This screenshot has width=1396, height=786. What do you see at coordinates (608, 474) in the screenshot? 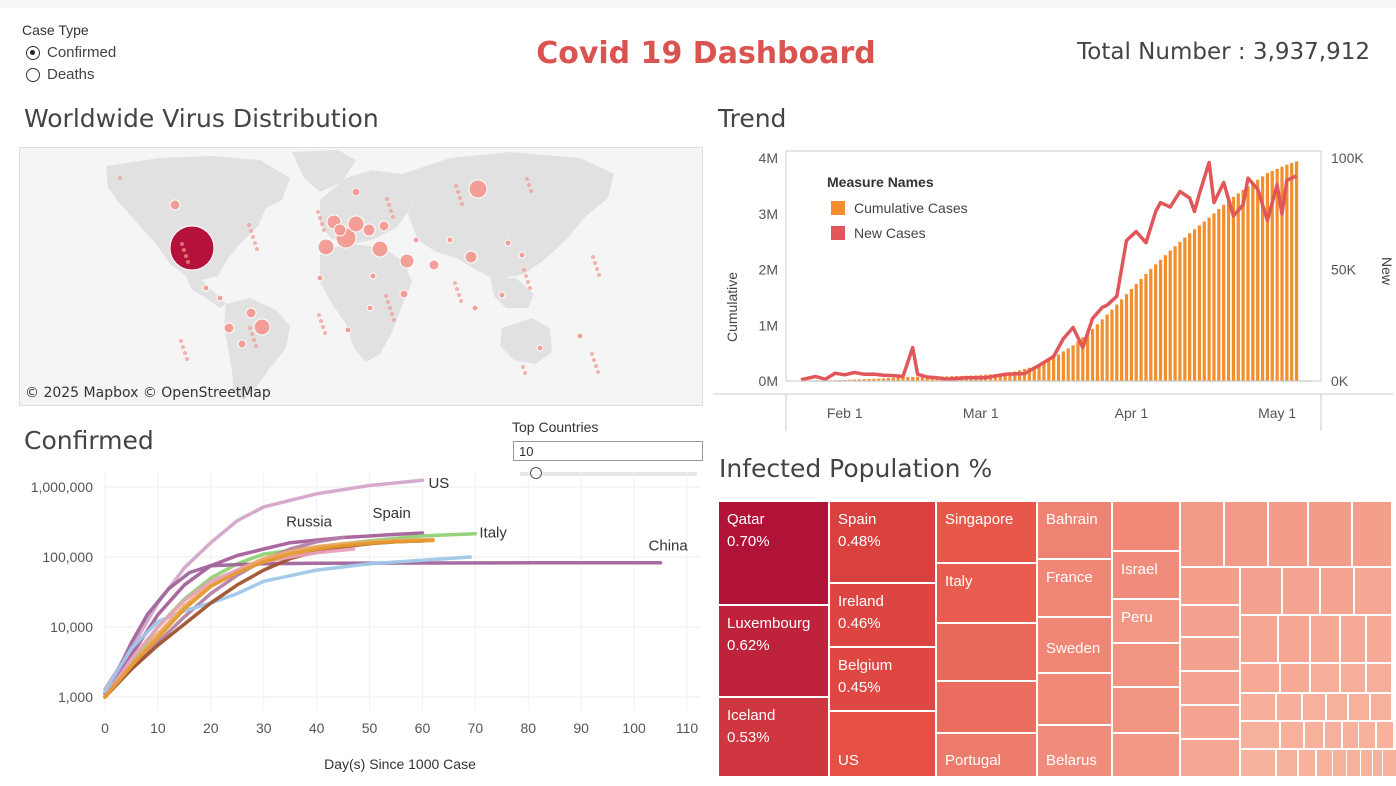
I see `top-countries-slider-track` at bounding box center [608, 474].